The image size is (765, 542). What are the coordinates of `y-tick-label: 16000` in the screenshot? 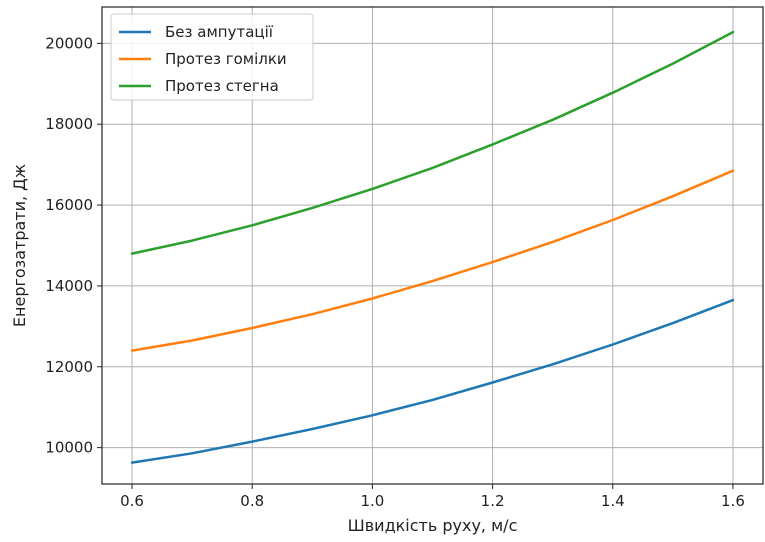 It's located at (69, 205).